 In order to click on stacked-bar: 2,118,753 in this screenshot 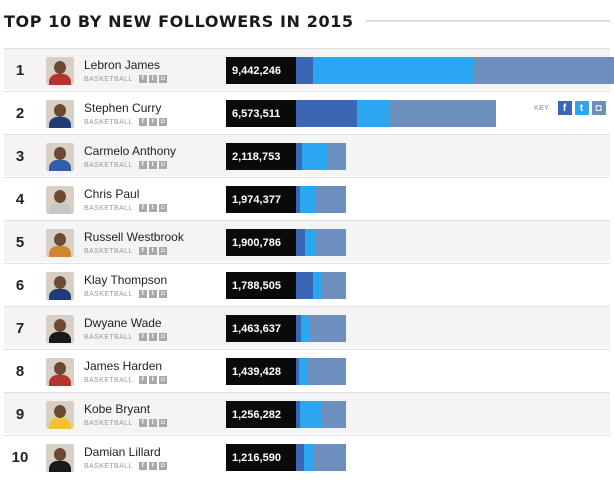, I will do `click(286, 156)`.